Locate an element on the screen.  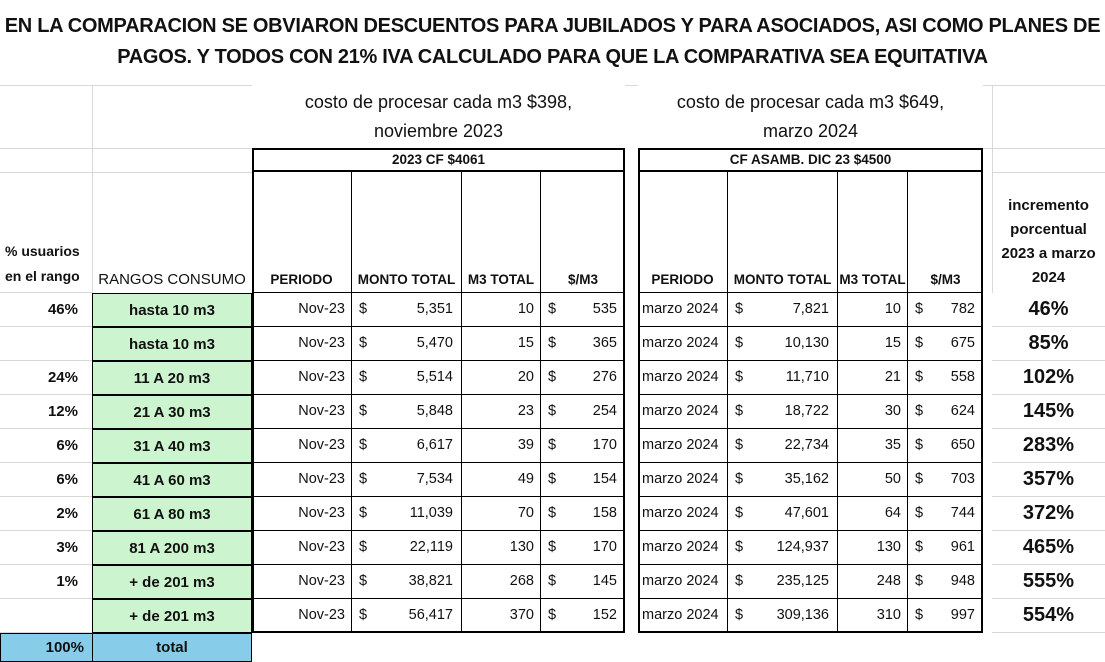
increment-cell: 372% is located at coordinates (1048, 514).